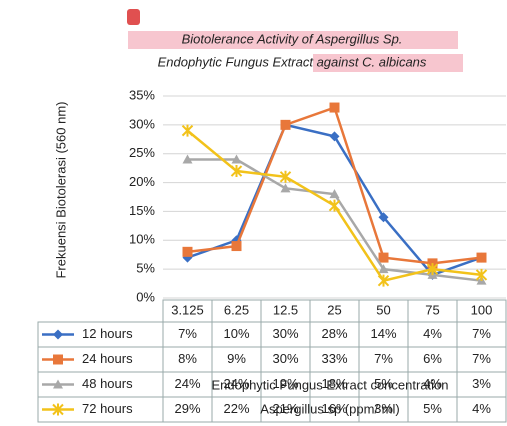  I want to click on x-tick-label: 50, so click(383, 309).